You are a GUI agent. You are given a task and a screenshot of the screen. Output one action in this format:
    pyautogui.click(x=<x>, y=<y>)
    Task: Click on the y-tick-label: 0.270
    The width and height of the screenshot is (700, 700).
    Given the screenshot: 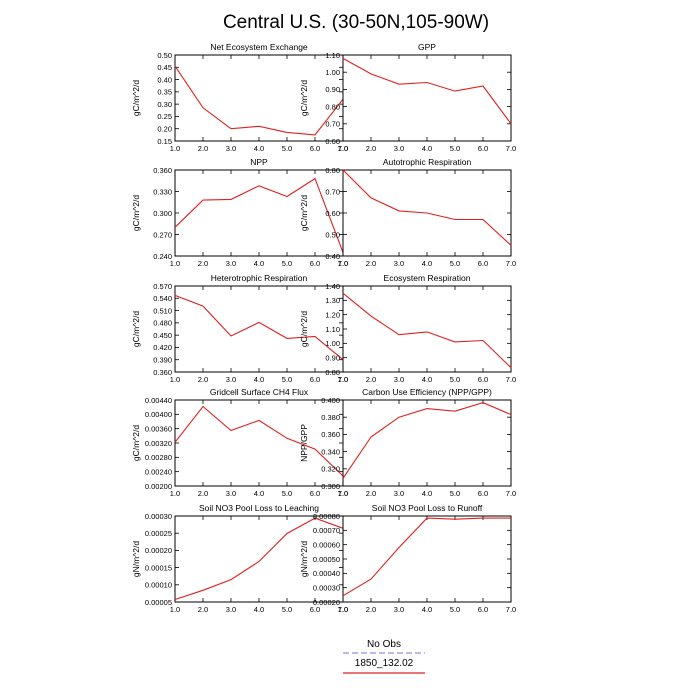 What is the action you would take?
    pyautogui.click(x=162, y=234)
    